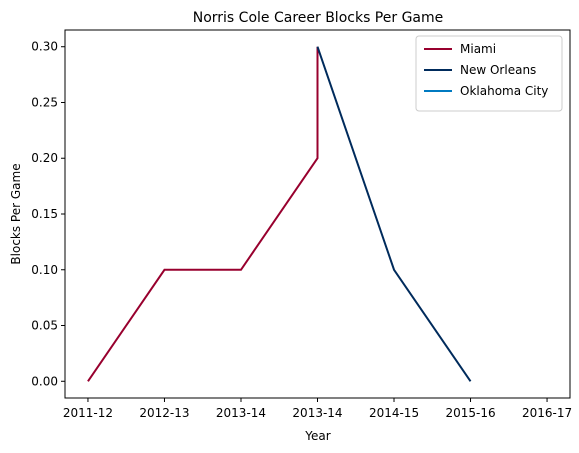 Image resolution: width=579 pixels, height=453 pixels. Describe the element at coordinates (394, 413) in the screenshot. I see `x-tick-label: 2014-15` at that location.